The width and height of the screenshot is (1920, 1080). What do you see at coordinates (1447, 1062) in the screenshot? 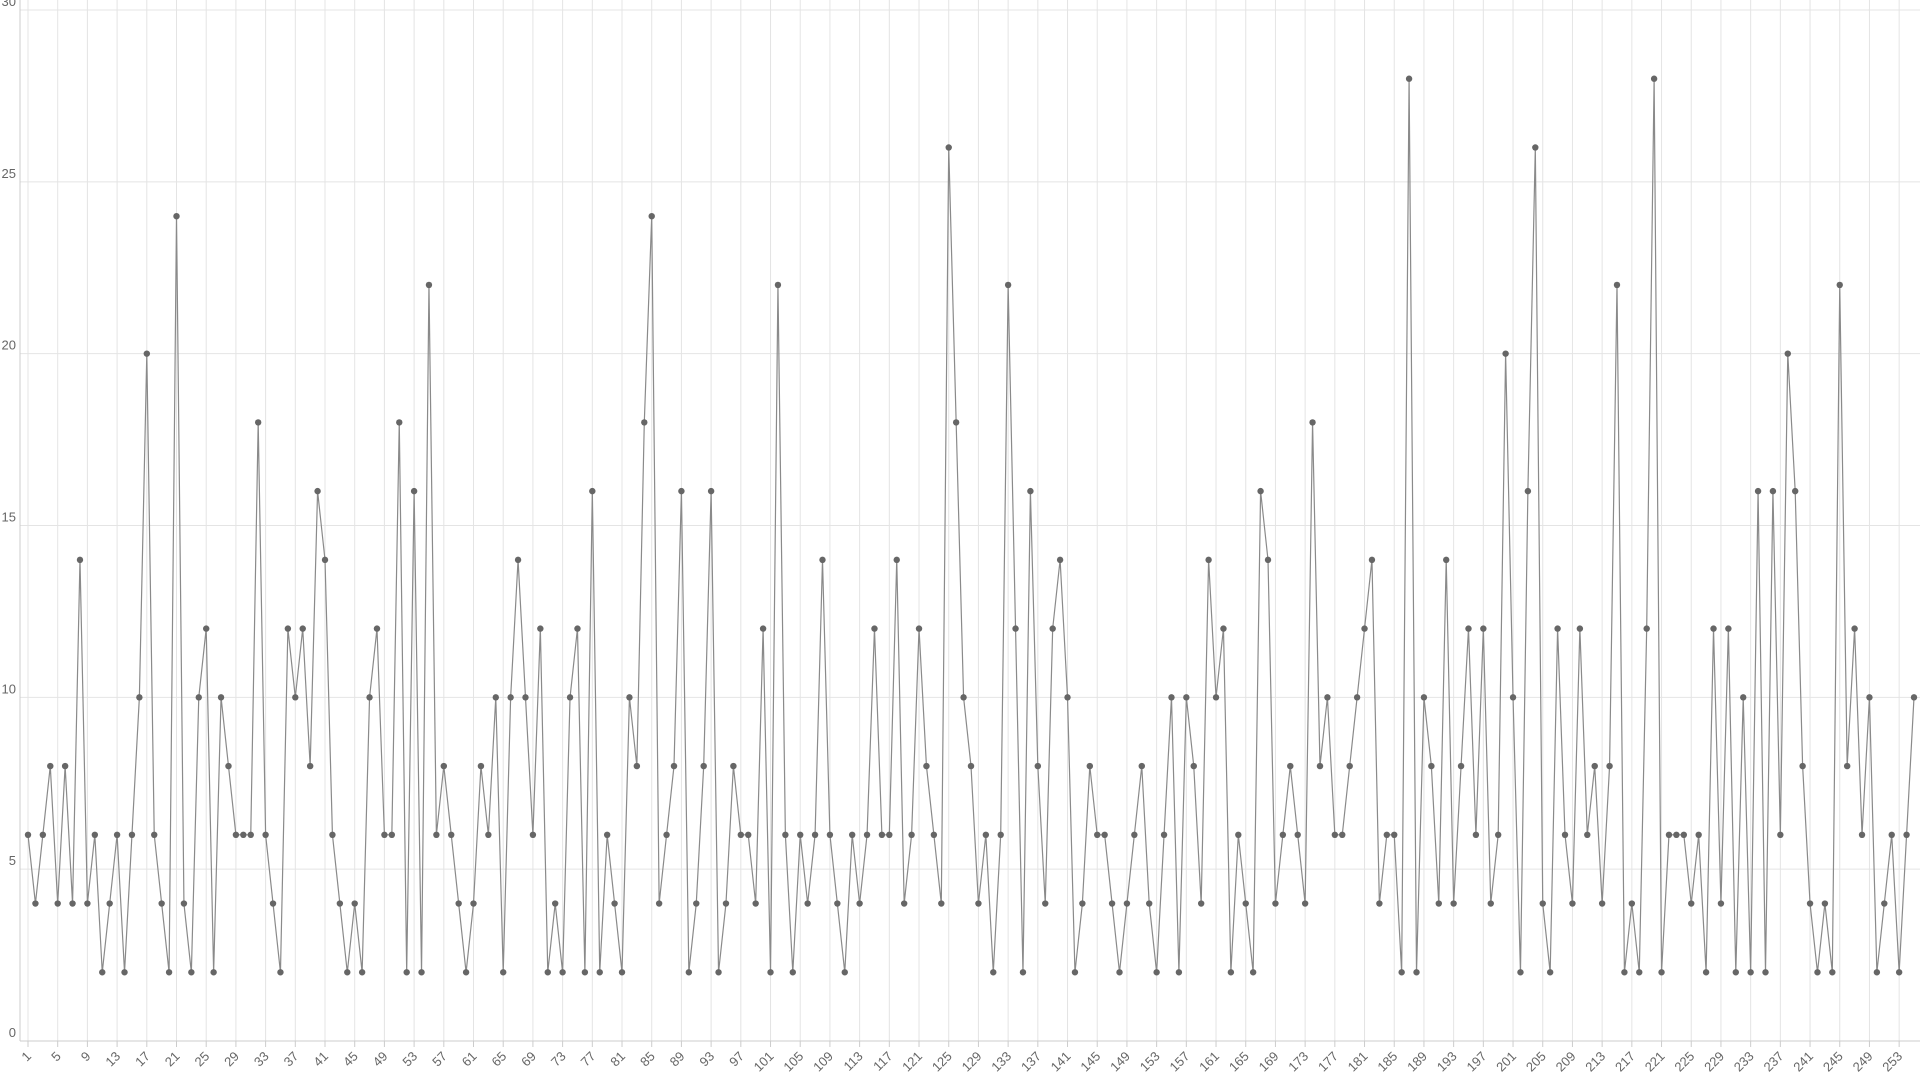
I see `x-tick-label: 193` at bounding box center [1447, 1062].